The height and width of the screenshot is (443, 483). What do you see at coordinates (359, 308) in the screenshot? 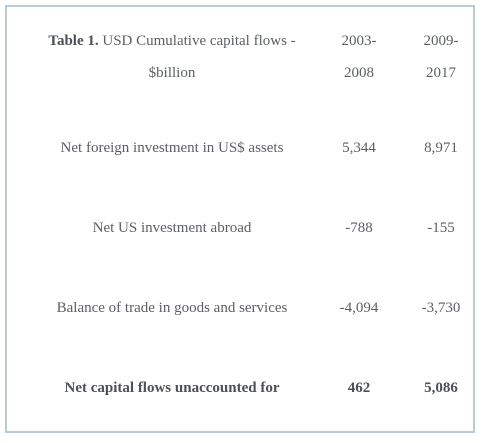
I see `row-value-balance-of-trade-2003-2008: -4,094` at bounding box center [359, 308].